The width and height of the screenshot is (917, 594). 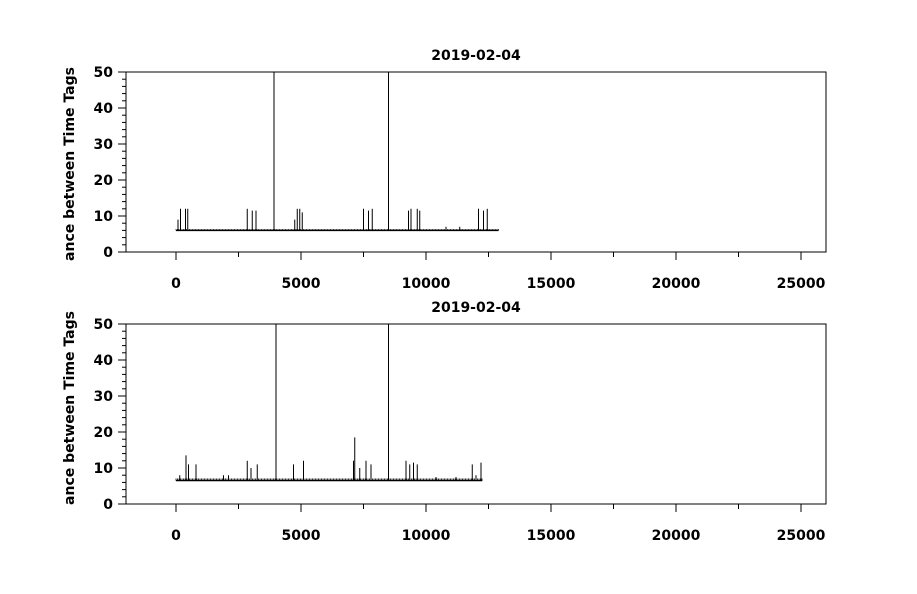 What do you see at coordinates (329, 403) in the screenshot?
I see `panel-2-series` at bounding box center [329, 403].